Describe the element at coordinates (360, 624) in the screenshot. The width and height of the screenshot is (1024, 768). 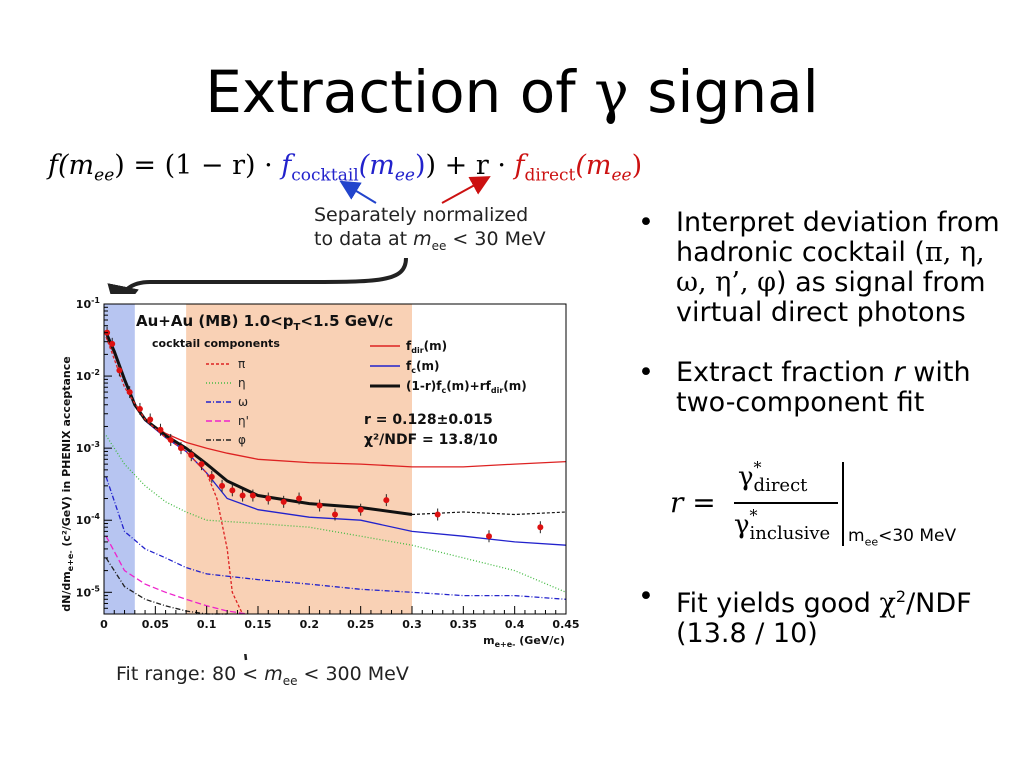
I see `x-tick-label: 0.25` at that location.